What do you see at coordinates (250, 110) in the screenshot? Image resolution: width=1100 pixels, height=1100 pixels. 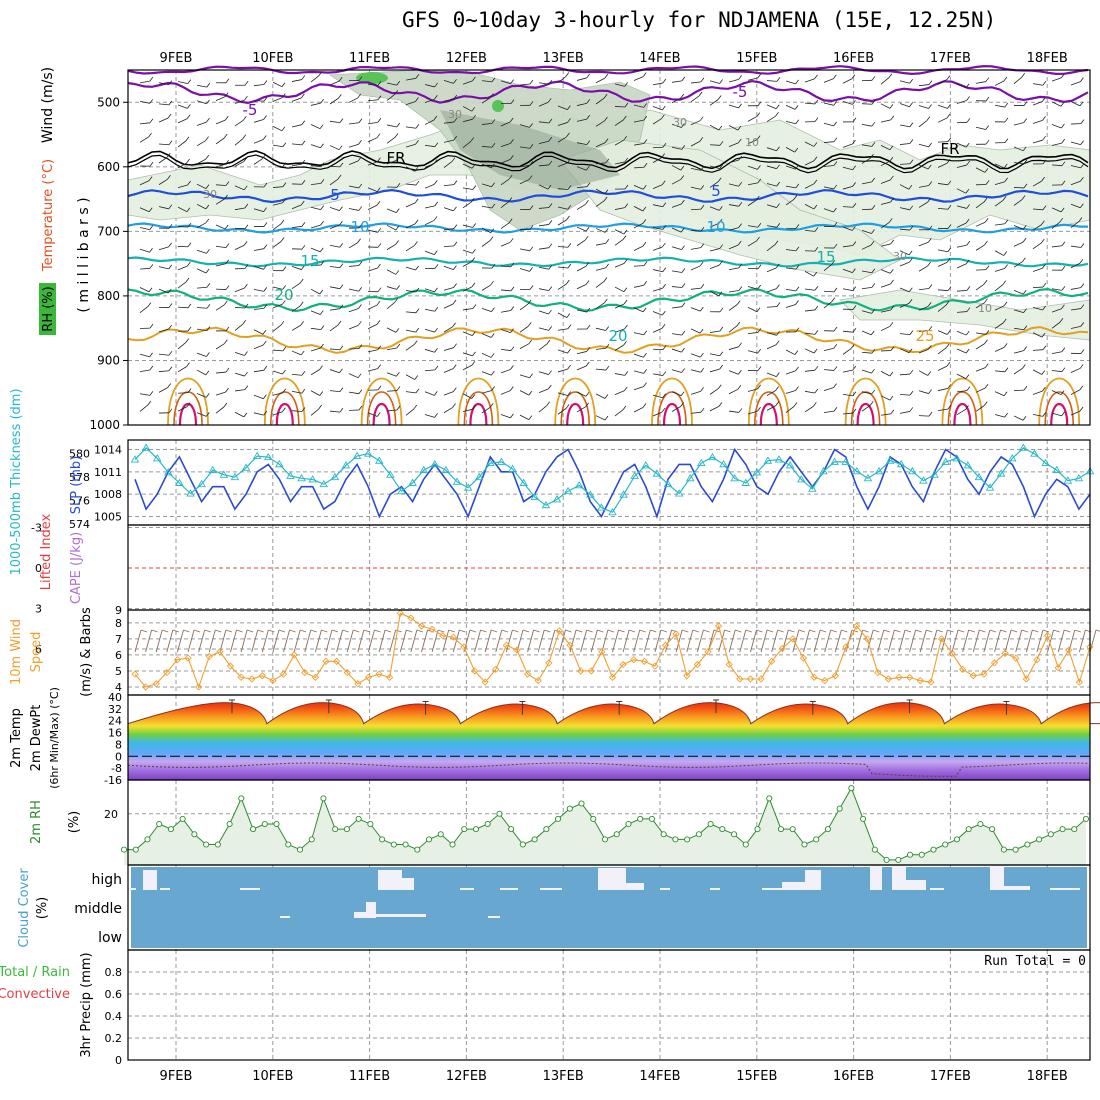 I see `contour-label: -5` at bounding box center [250, 110].